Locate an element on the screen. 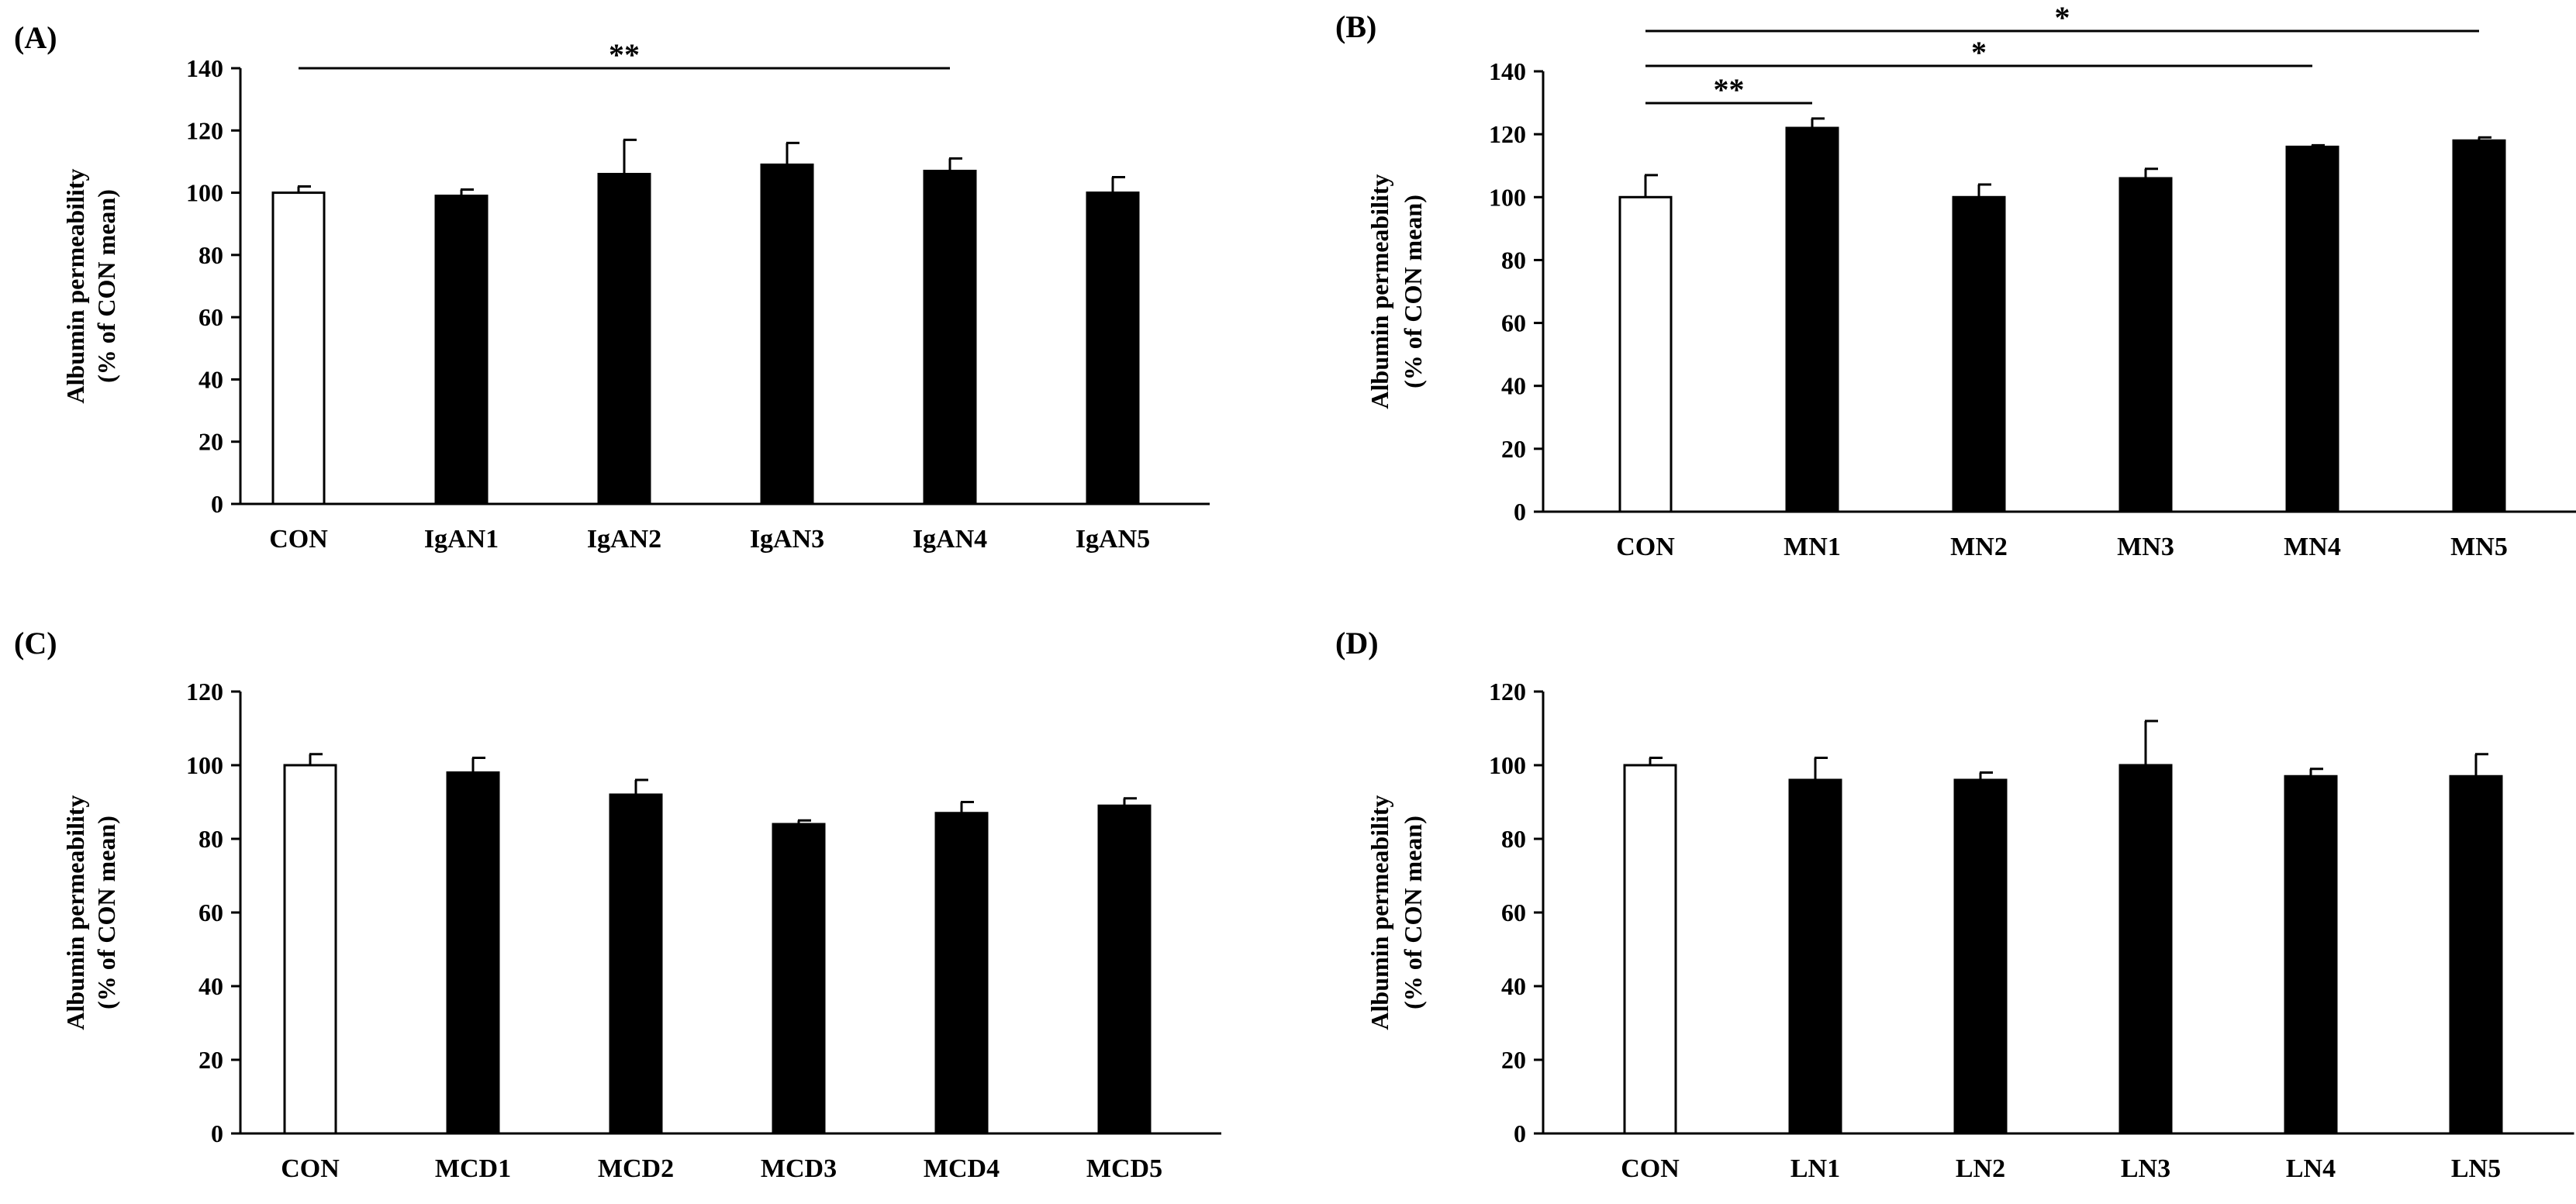 The width and height of the screenshot is (2576, 1204). x-tick-label: LN4 is located at coordinates (2311, 1168).